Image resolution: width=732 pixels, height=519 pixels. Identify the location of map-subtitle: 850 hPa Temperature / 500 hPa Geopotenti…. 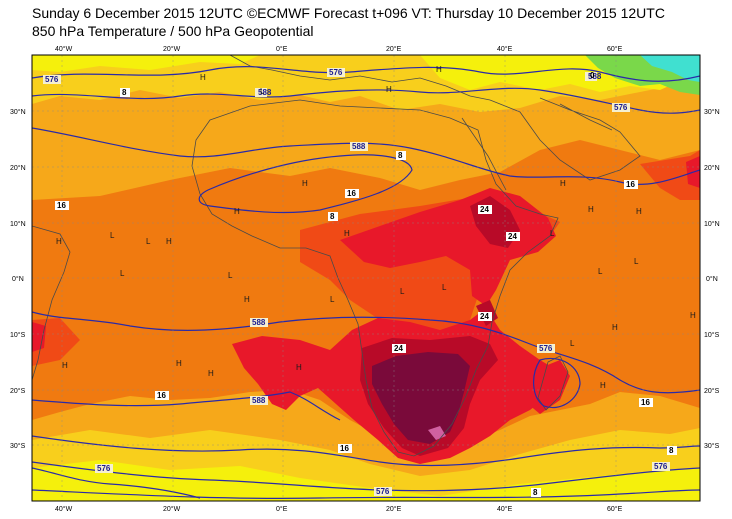
(173, 31).